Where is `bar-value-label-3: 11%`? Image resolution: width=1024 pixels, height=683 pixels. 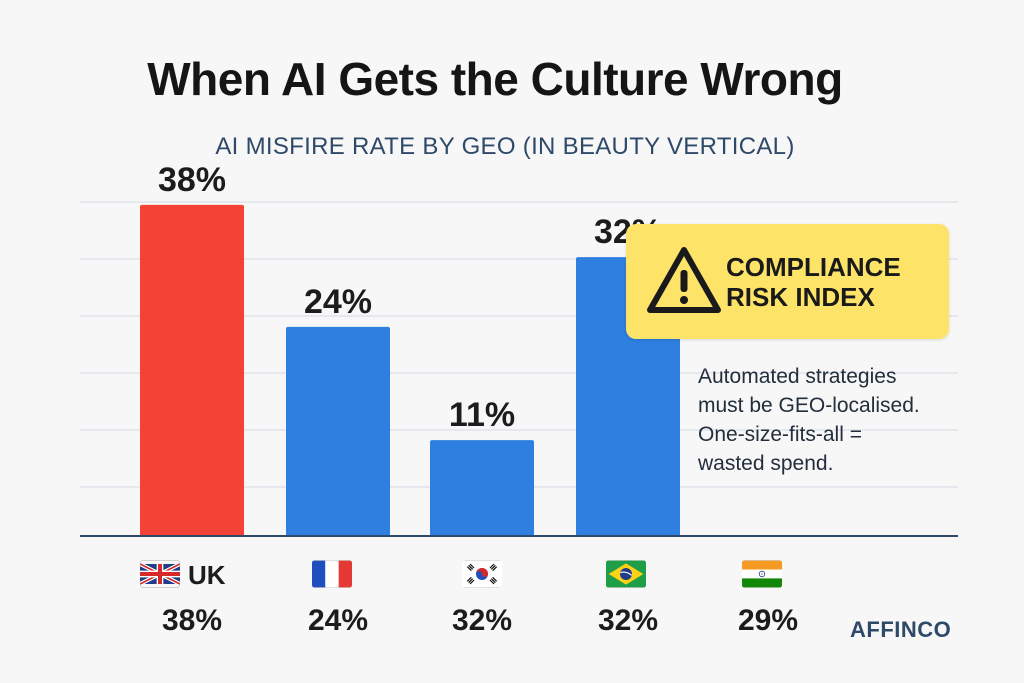
bar-value-label-3: 11% is located at coordinates (482, 415).